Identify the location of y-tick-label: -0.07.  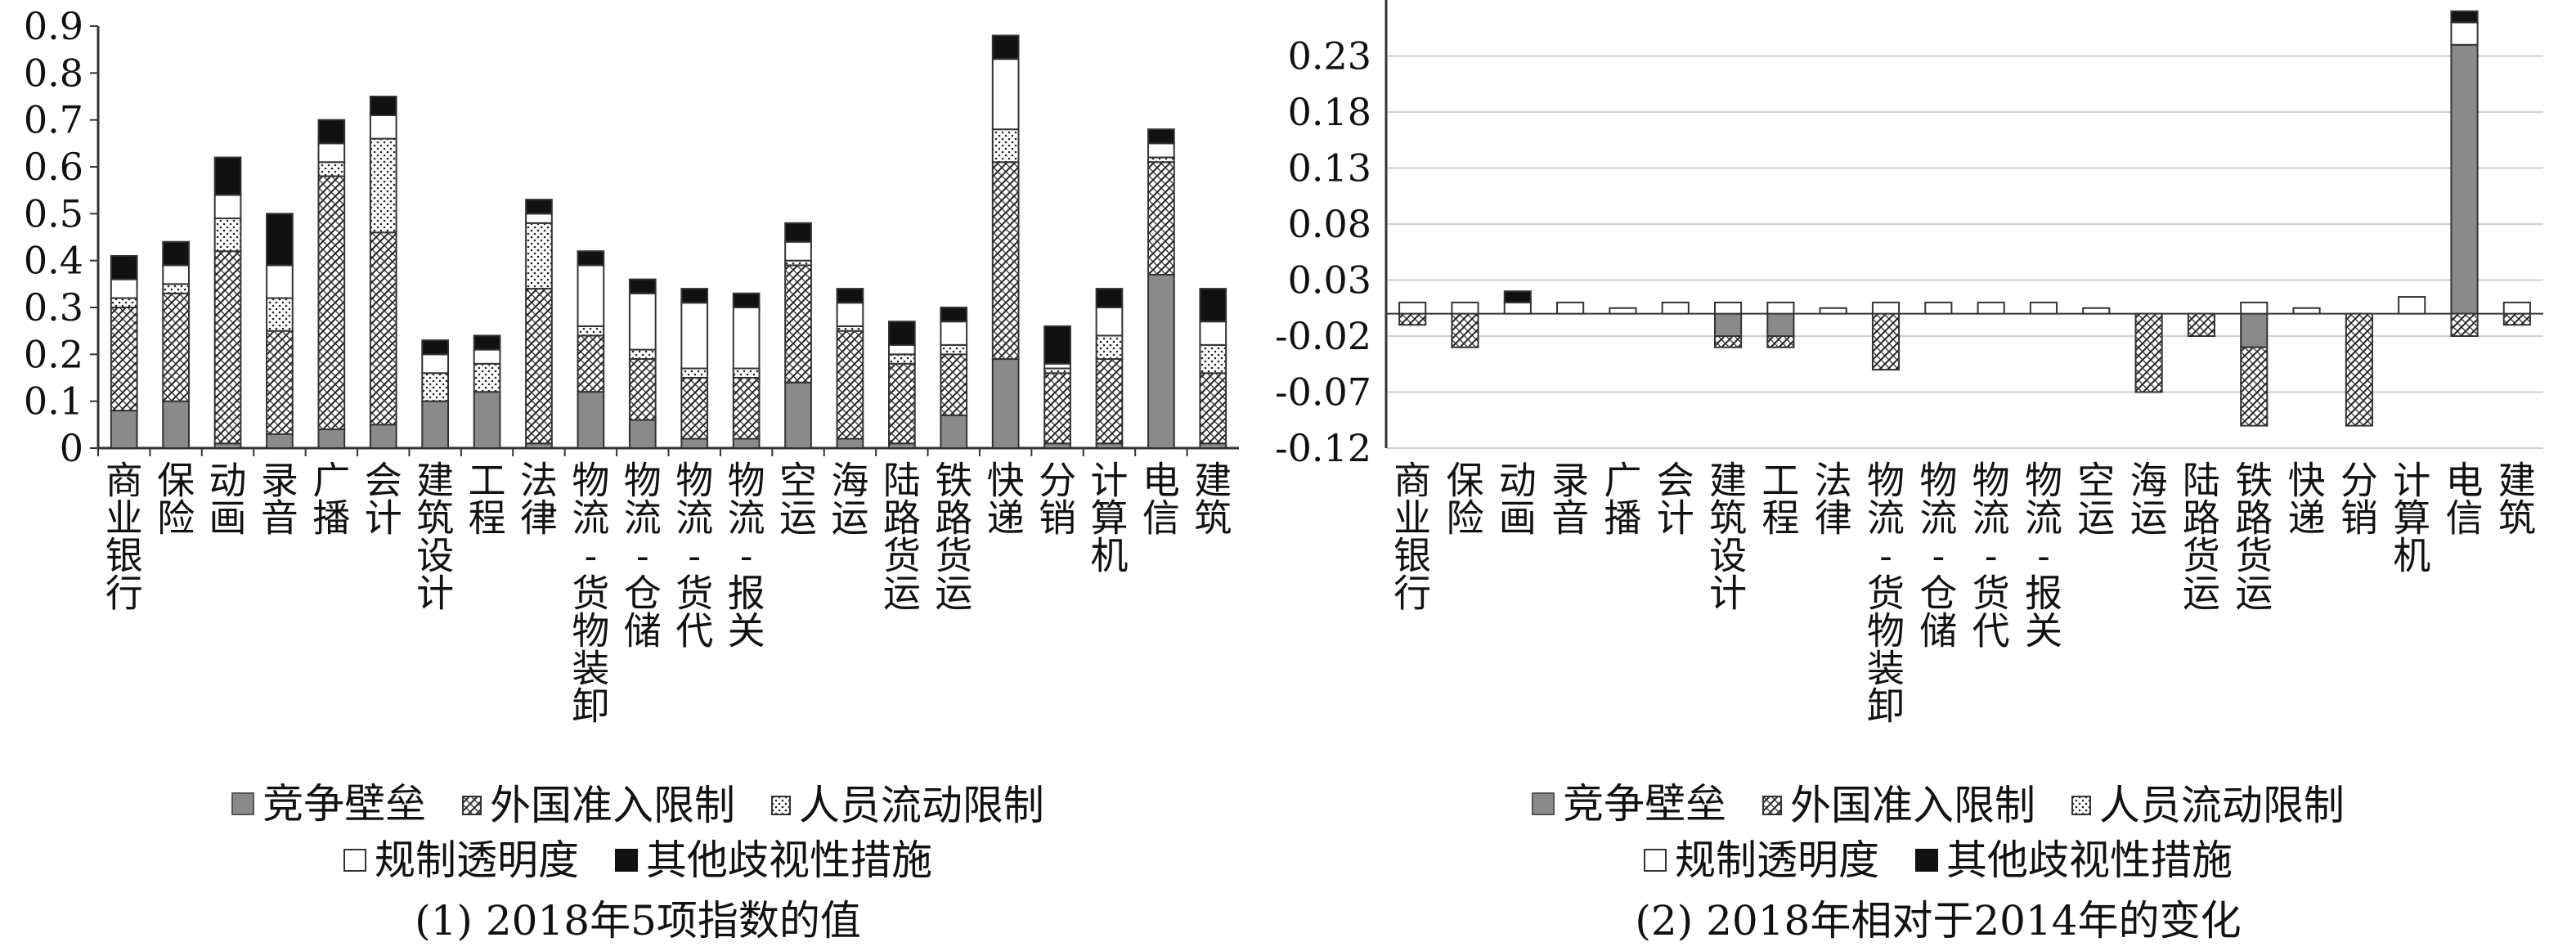
(1323, 392).